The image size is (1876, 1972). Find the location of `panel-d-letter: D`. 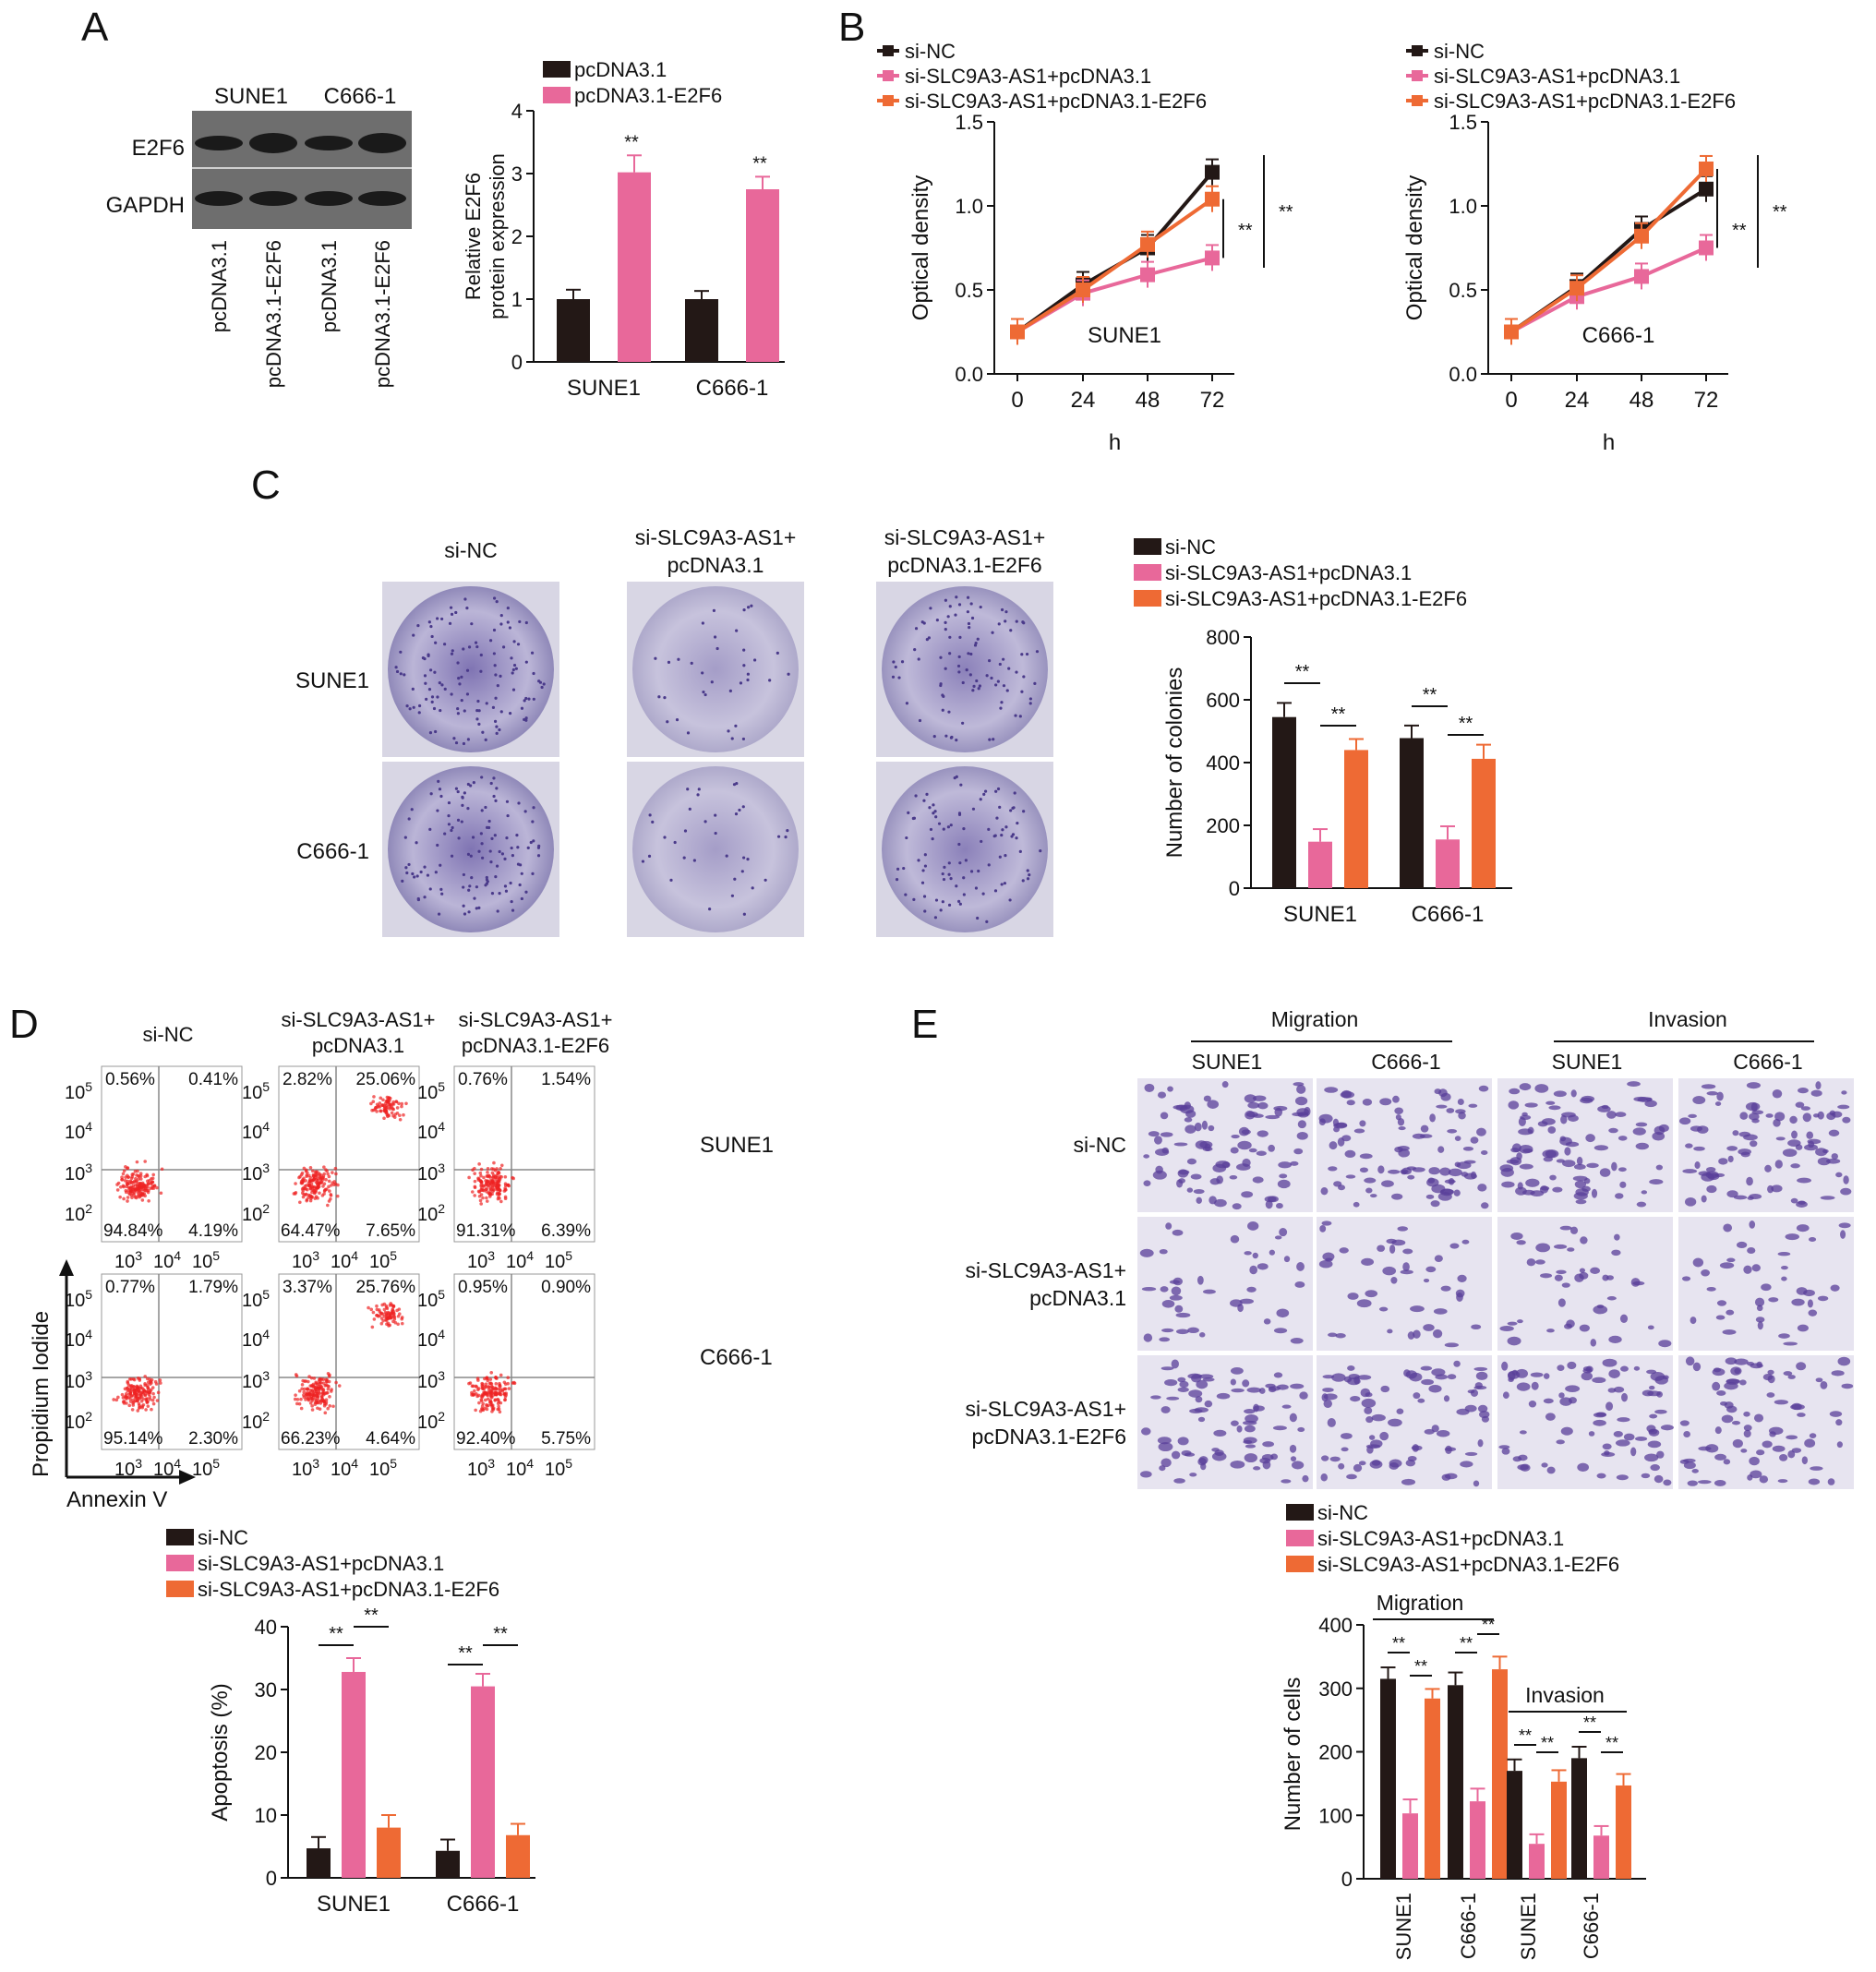

panel-d-letter: D is located at coordinates (24, 1024).